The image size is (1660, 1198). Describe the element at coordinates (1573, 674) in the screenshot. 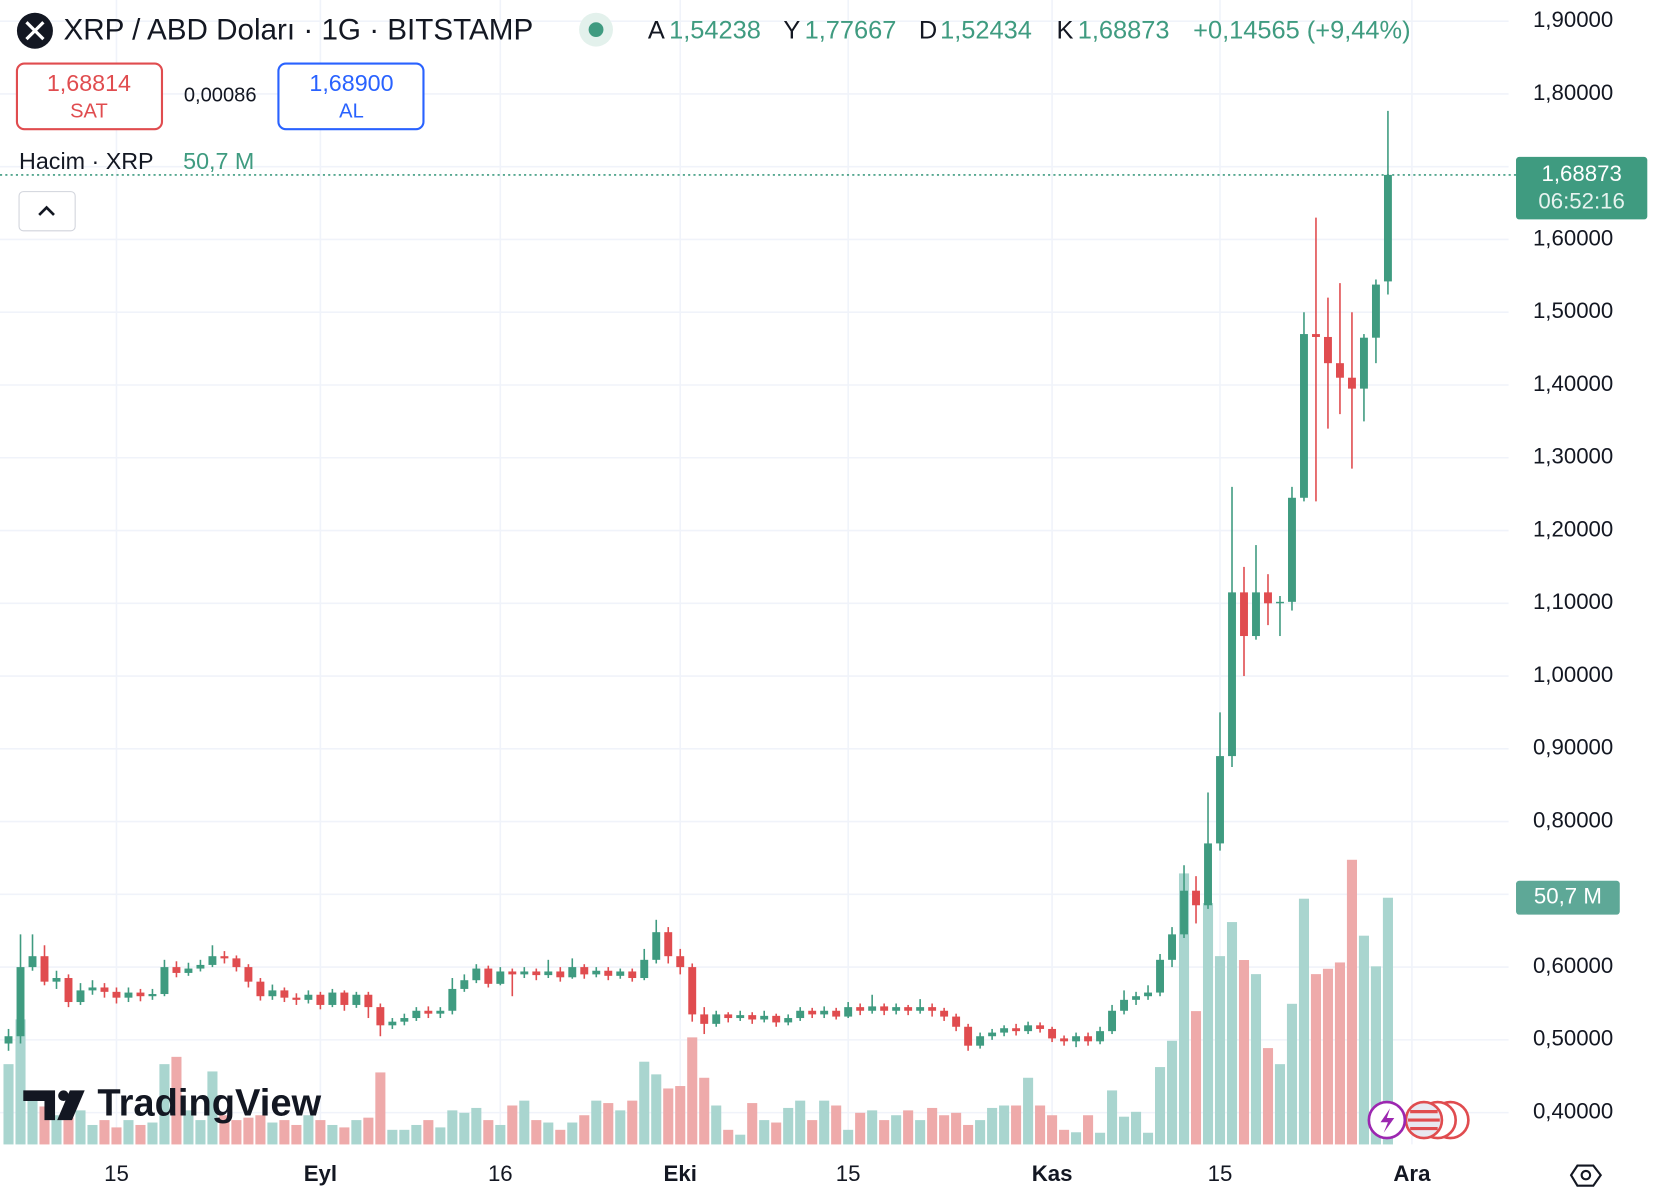

I see `y-tick-label: 1,00000` at that location.